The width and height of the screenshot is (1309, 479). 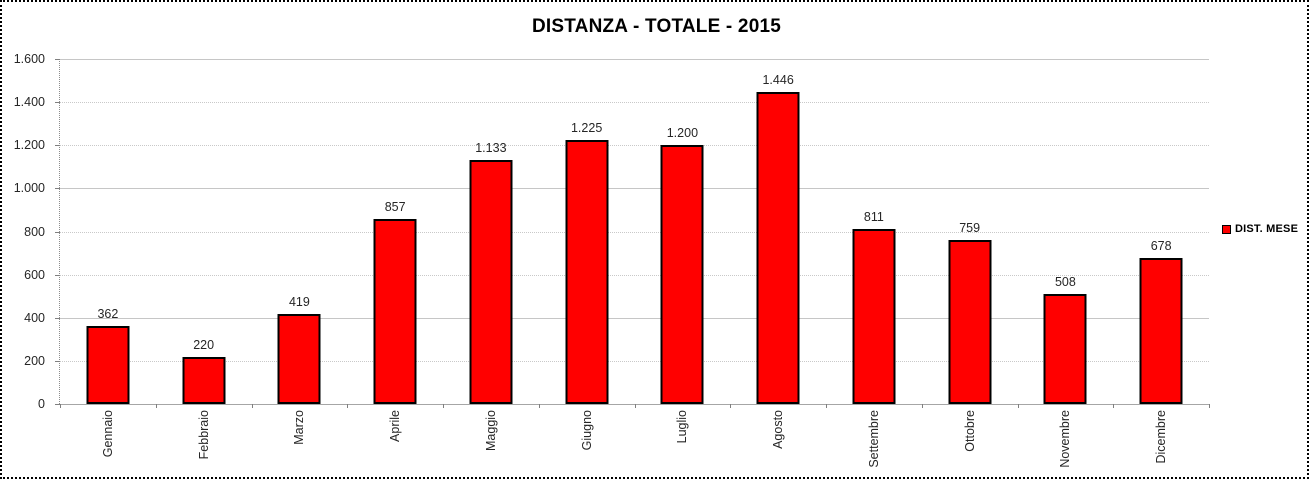 What do you see at coordinates (873, 439) in the screenshot?
I see `x-axis-tick-label-settembre: Settembre` at bounding box center [873, 439].